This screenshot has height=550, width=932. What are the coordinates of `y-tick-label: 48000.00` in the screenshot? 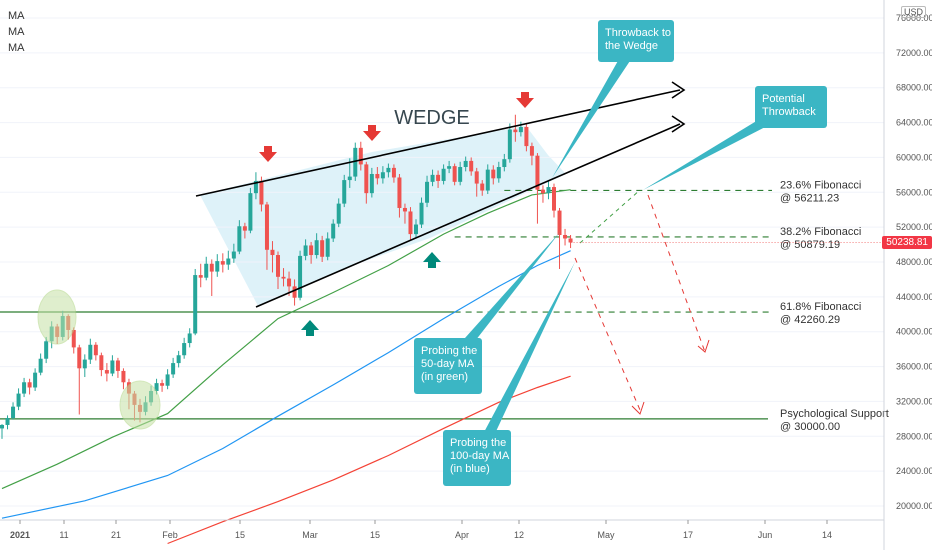 It's located at (914, 262).